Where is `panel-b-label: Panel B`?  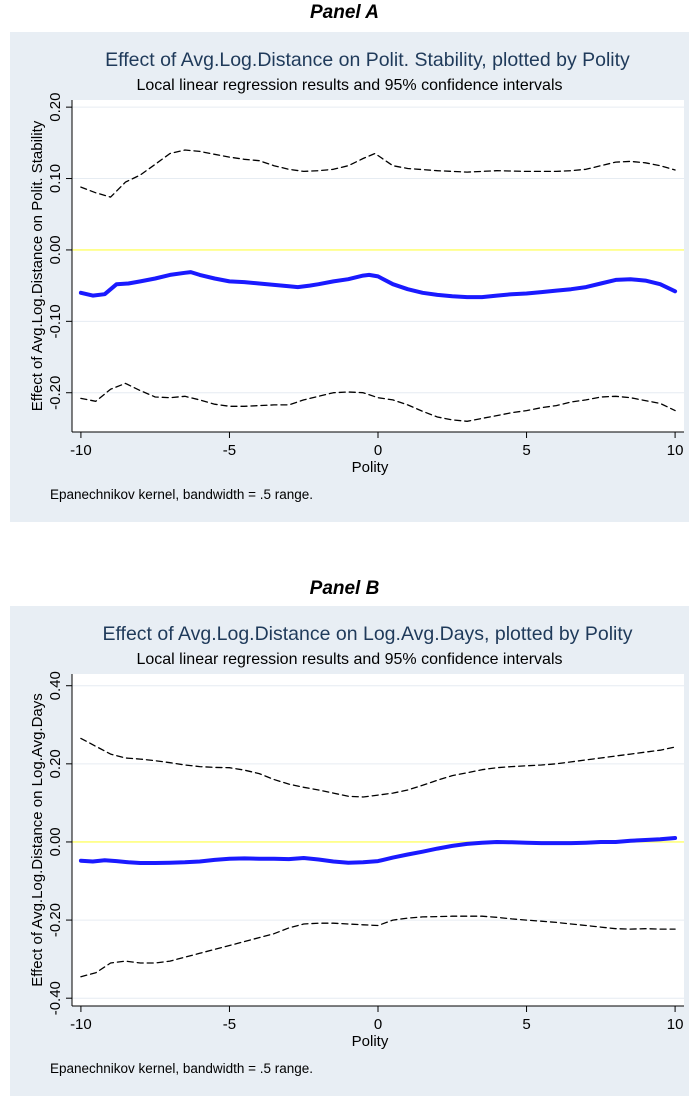 panel-b-label: Panel B is located at coordinates (344, 588).